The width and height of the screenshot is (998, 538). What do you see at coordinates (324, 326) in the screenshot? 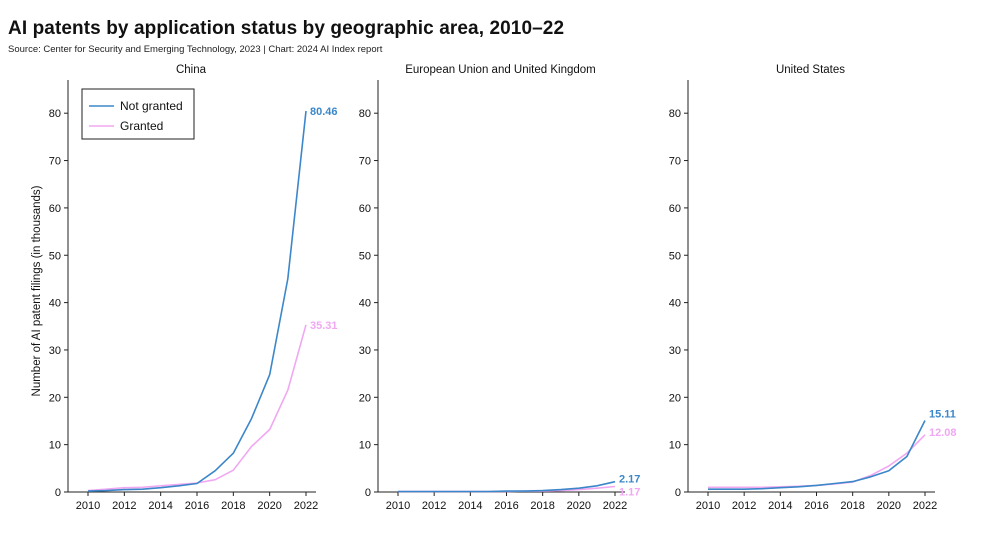
I see `end-label-granted: 35.31` at bounding box center [324, 326].